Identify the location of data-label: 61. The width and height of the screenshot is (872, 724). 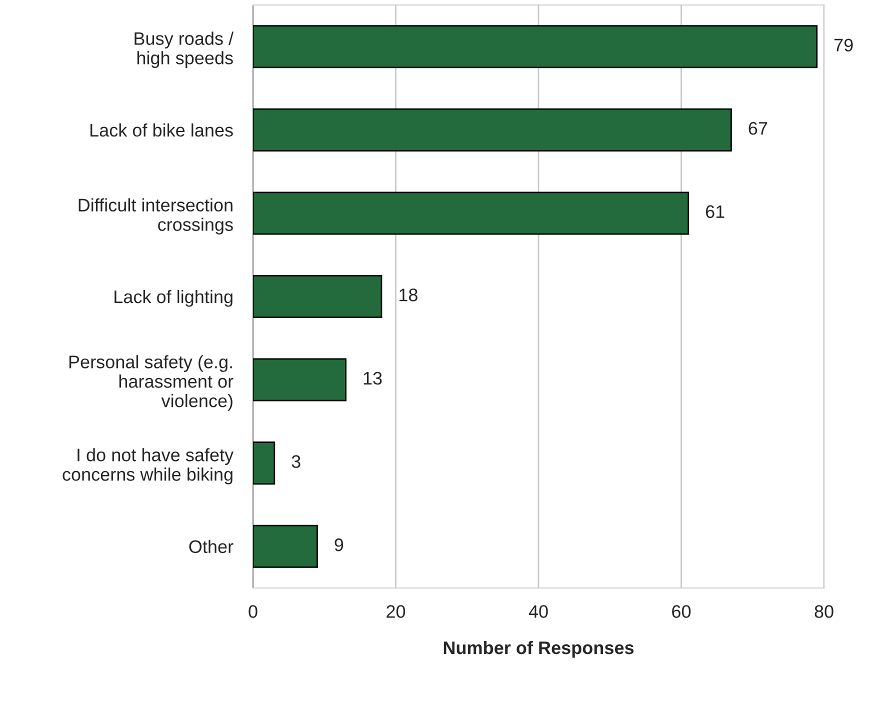
(715, 211).